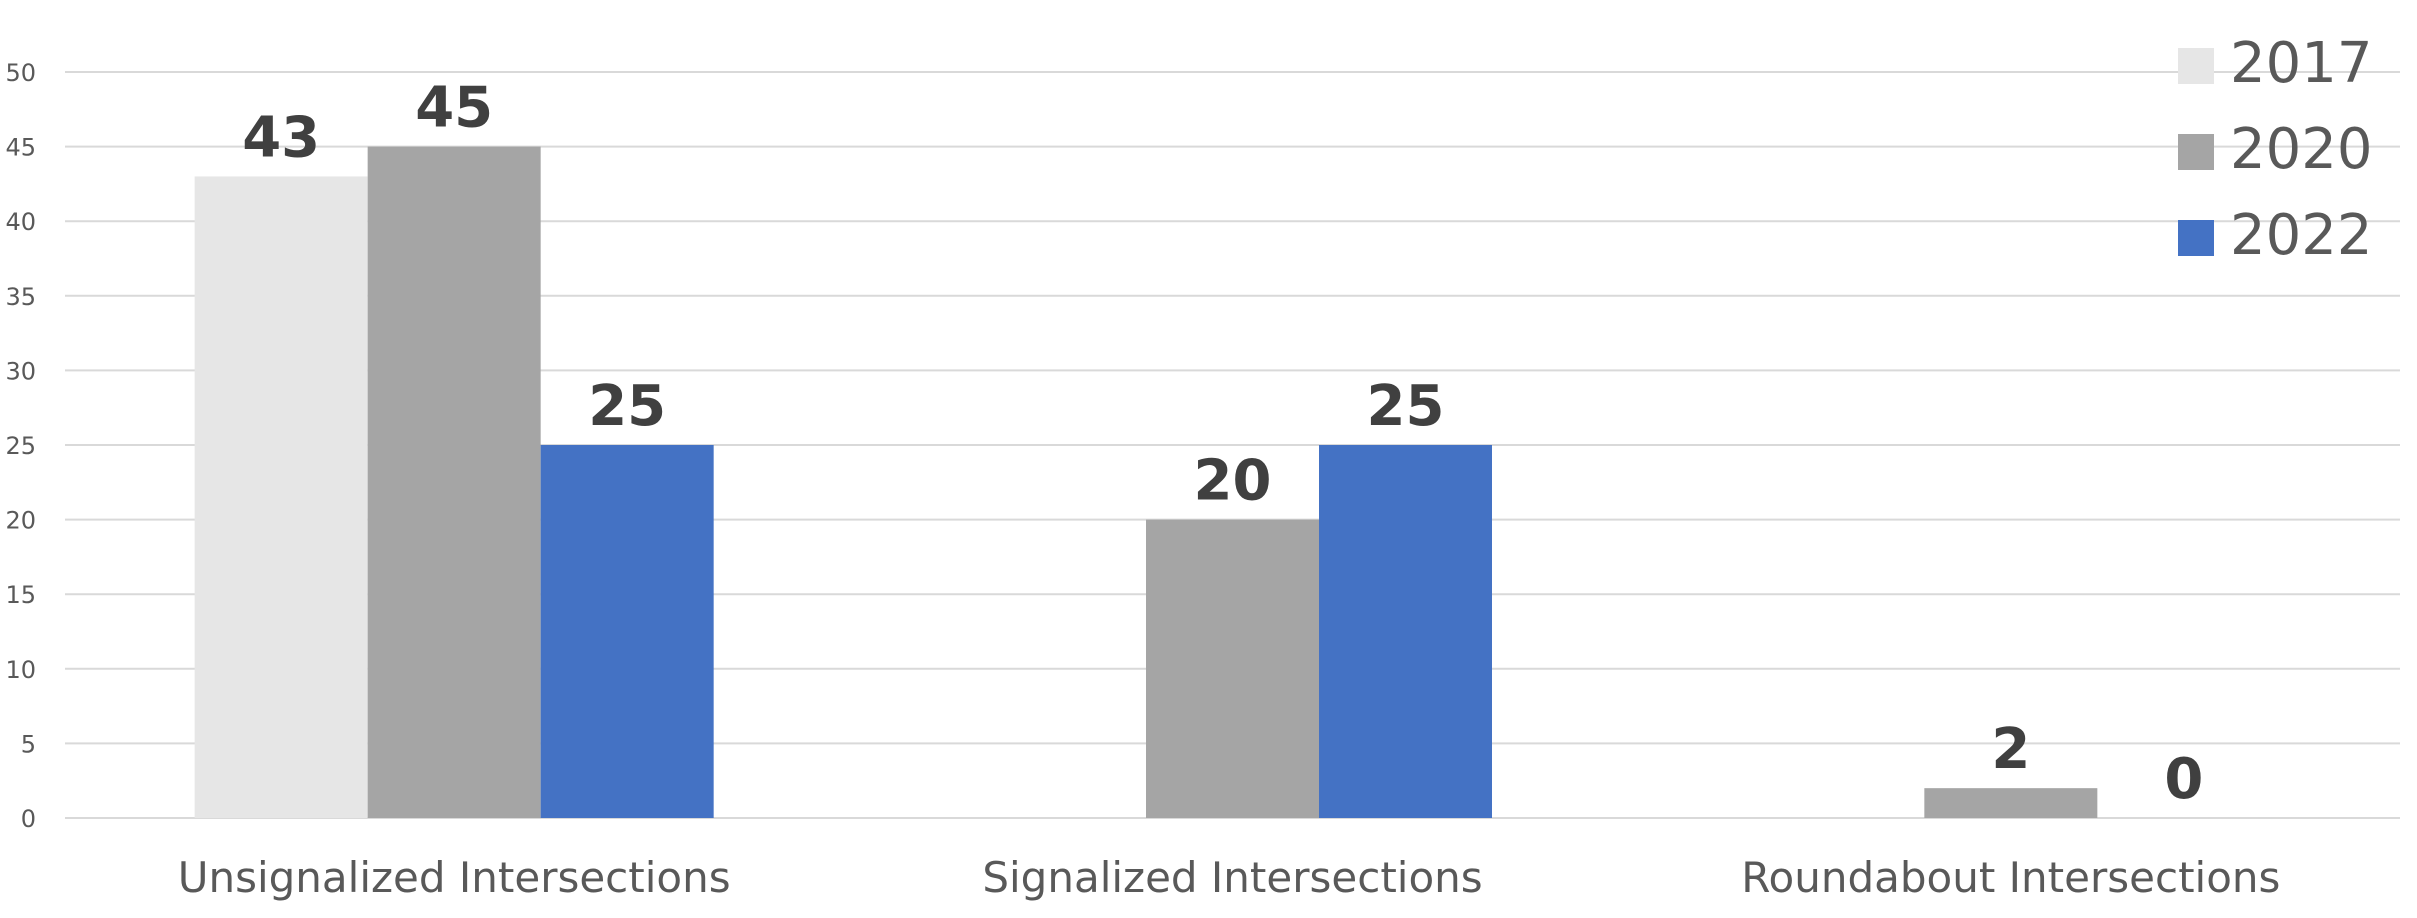 This screenshot has width=2417, height=918. What do you see at coordinates (281, 497) in the screenshot?
I see `bar-2017` at bounding box center [281, 497].